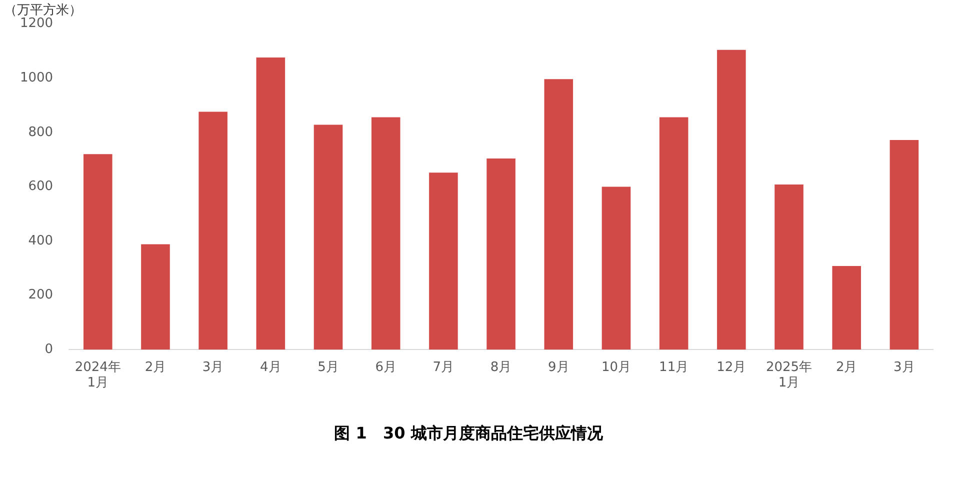 The height and width of the screenshot is (478, 953). I want to click on y-tick-label: 1000, so click(37, 78).